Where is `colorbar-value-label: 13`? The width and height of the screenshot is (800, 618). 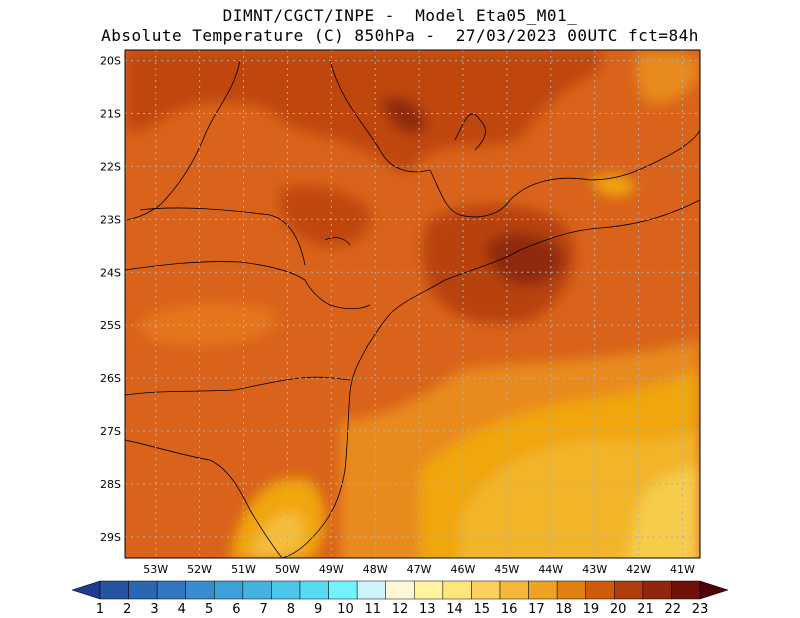 colorbar-value-label: 13 is located at coordinates (427, 609).